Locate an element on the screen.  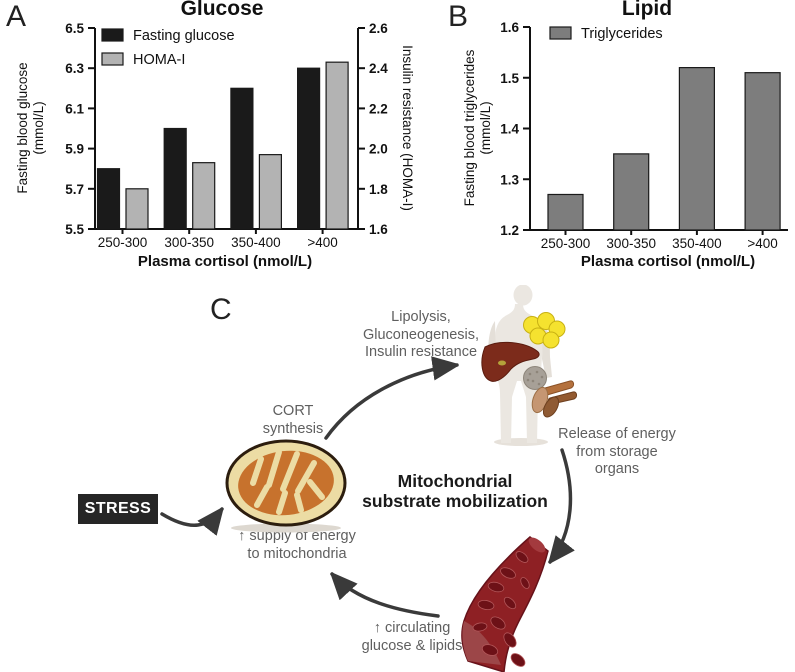
arrow-stress-to-mitochondrion is located at coordinates (191, 517).